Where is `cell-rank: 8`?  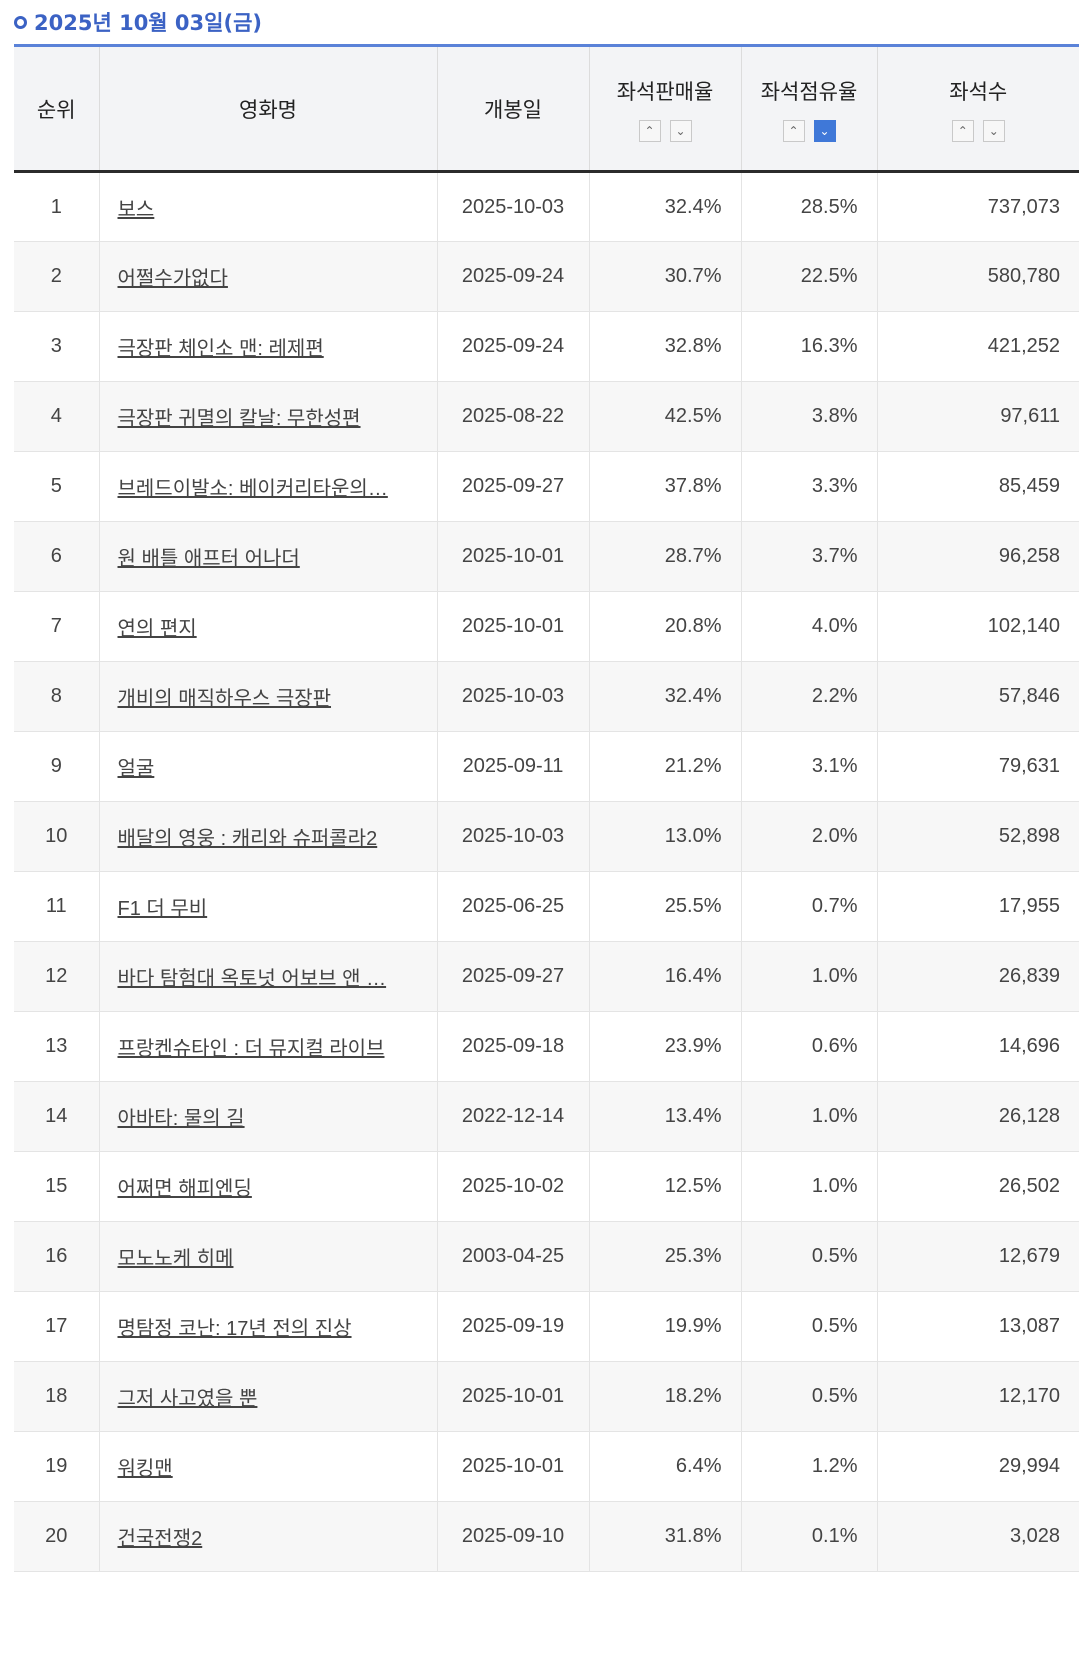
cell-rank: 8 is located at coordinates (57, 696).